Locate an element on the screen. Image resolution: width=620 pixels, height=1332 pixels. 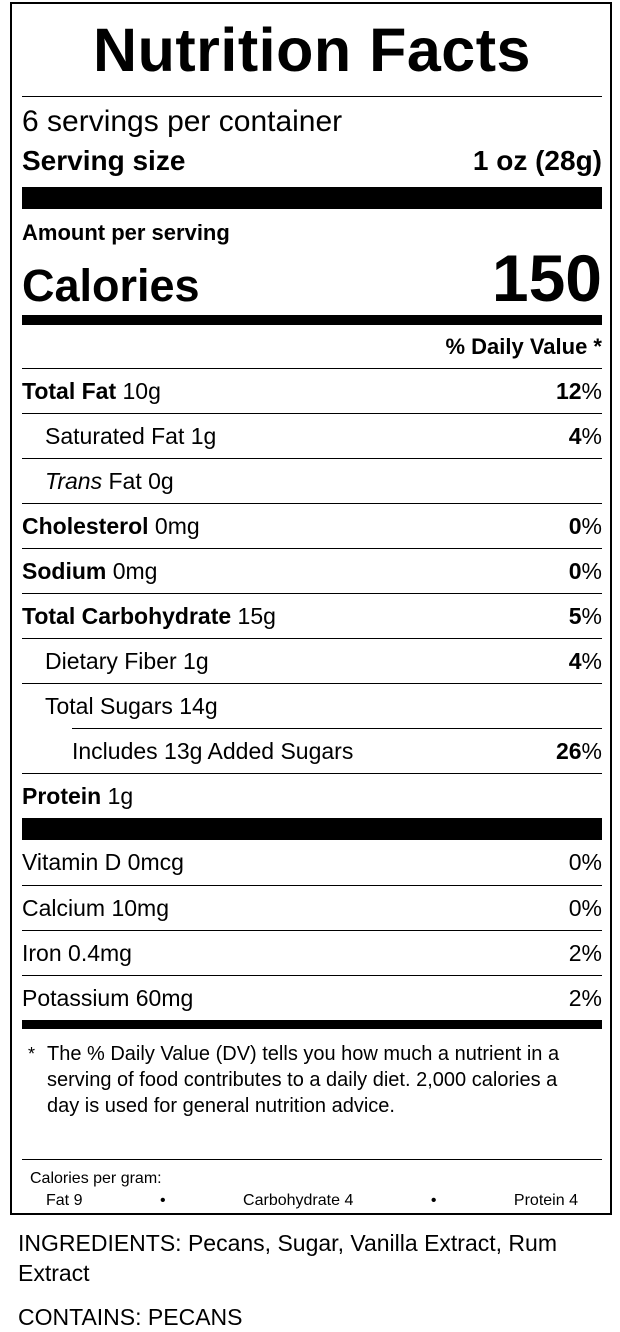
nutrient-amount: 15g is located at coordinates (256, 615).